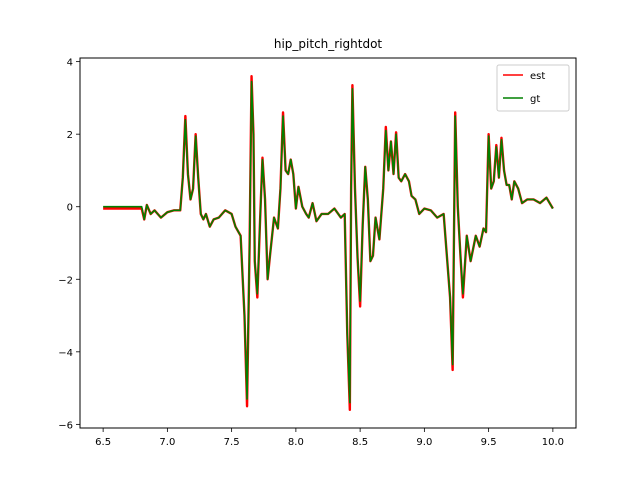 The image size is (640, 480). I want to click on legend-label-est: est, so click(537, 76).